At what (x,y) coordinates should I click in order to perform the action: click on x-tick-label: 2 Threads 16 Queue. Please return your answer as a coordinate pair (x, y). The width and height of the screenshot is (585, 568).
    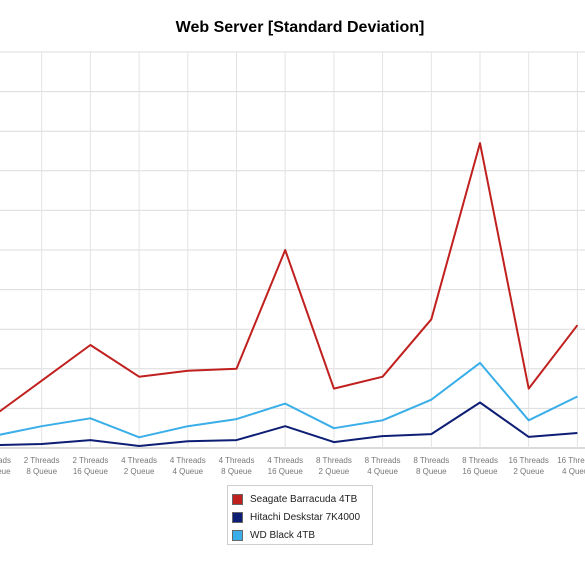
    Looking at the image, I should click on (90, 466).